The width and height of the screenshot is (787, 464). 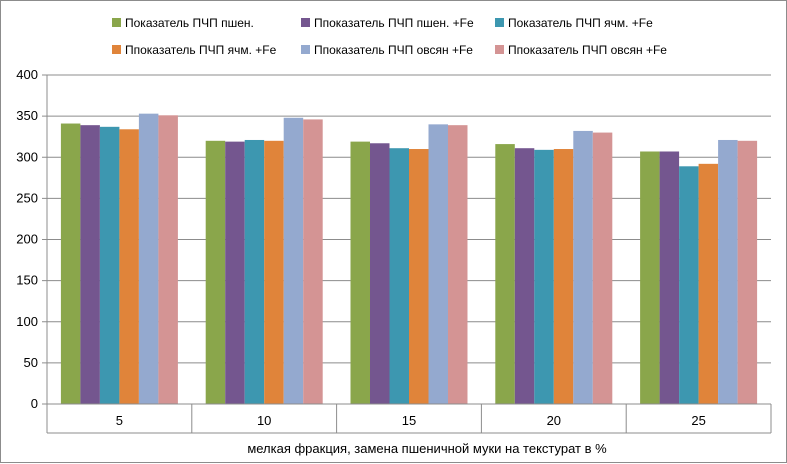 I want to click on x-tick-label: 20, so click(x=554, y=420).